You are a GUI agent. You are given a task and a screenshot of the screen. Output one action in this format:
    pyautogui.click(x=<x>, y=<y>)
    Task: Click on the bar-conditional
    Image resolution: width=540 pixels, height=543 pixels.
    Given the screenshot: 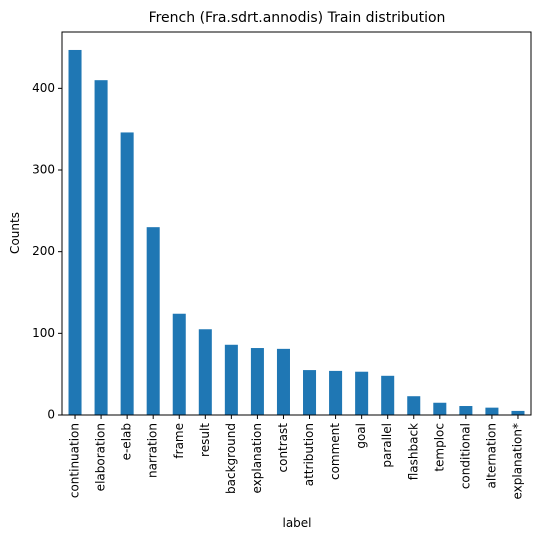 What is the action you would take?
    pyautogui.click(x=466, y=410)
    